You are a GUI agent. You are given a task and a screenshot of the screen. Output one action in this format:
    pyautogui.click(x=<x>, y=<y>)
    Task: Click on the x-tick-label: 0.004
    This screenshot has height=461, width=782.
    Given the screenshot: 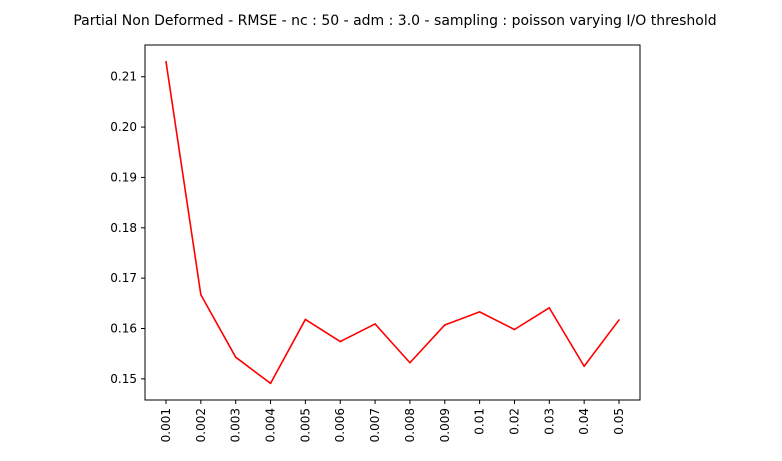 What is the action you would take?
    pyautogui.click(x=271, y=425)
    